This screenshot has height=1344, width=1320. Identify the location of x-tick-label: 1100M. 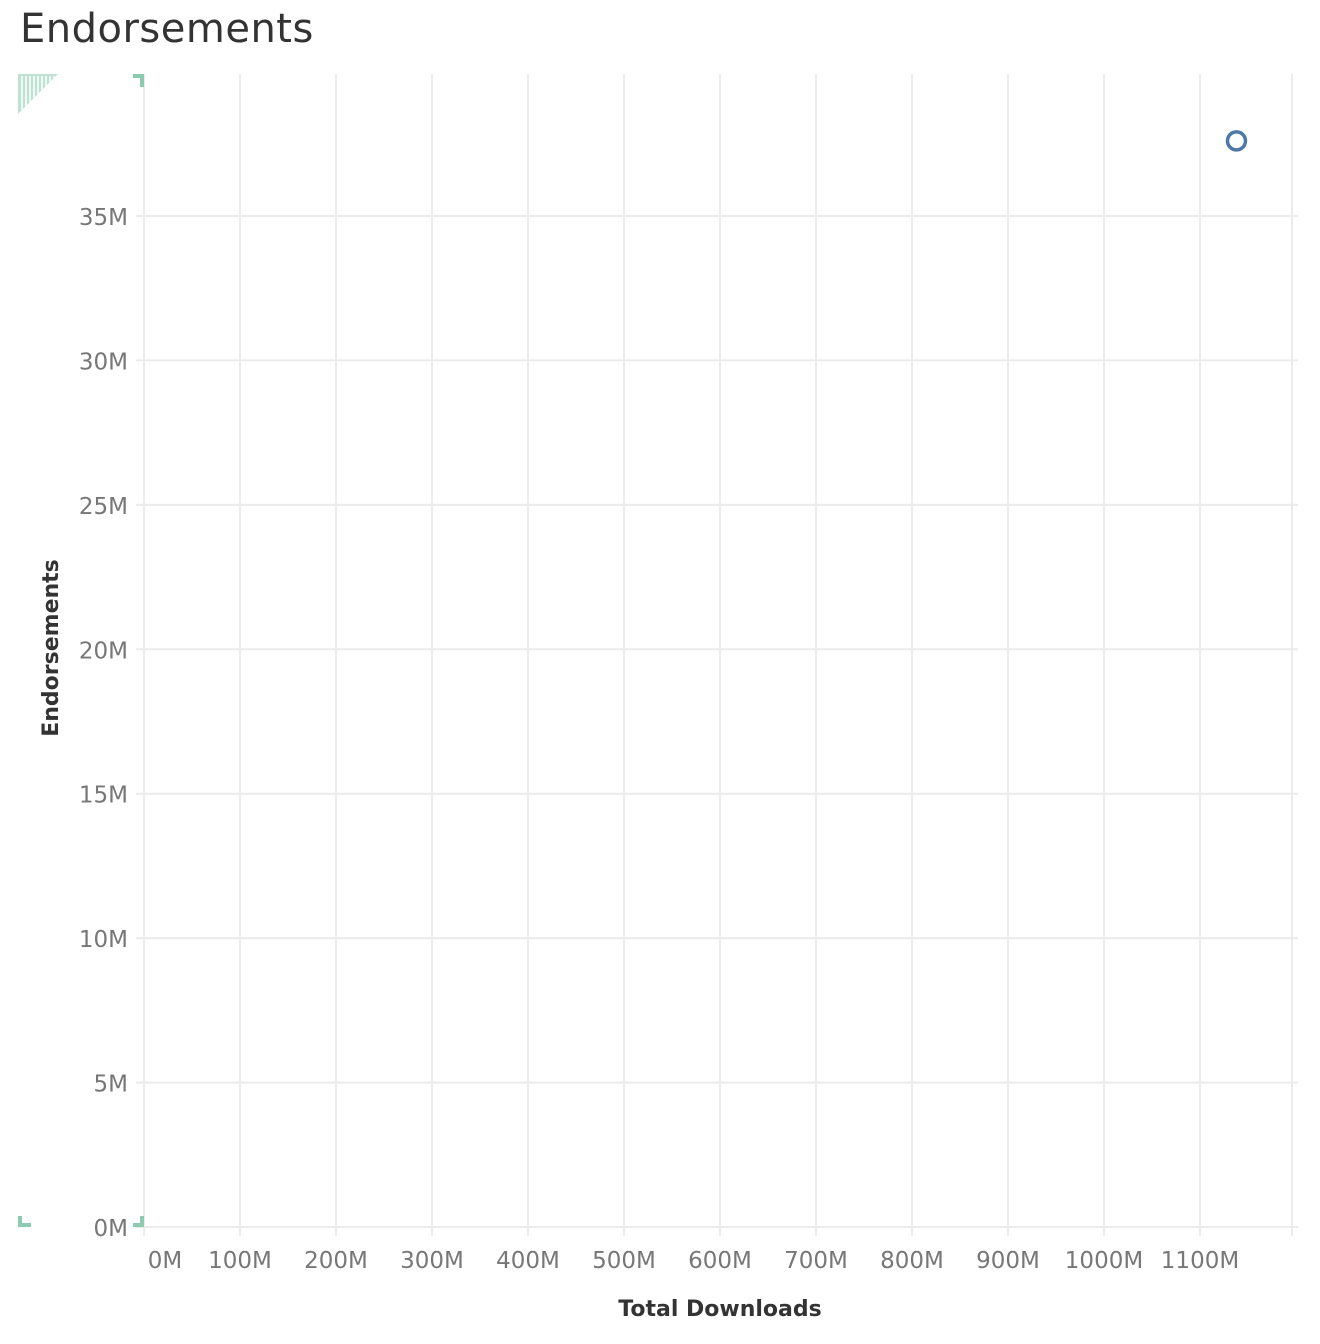
(1200, 1261).